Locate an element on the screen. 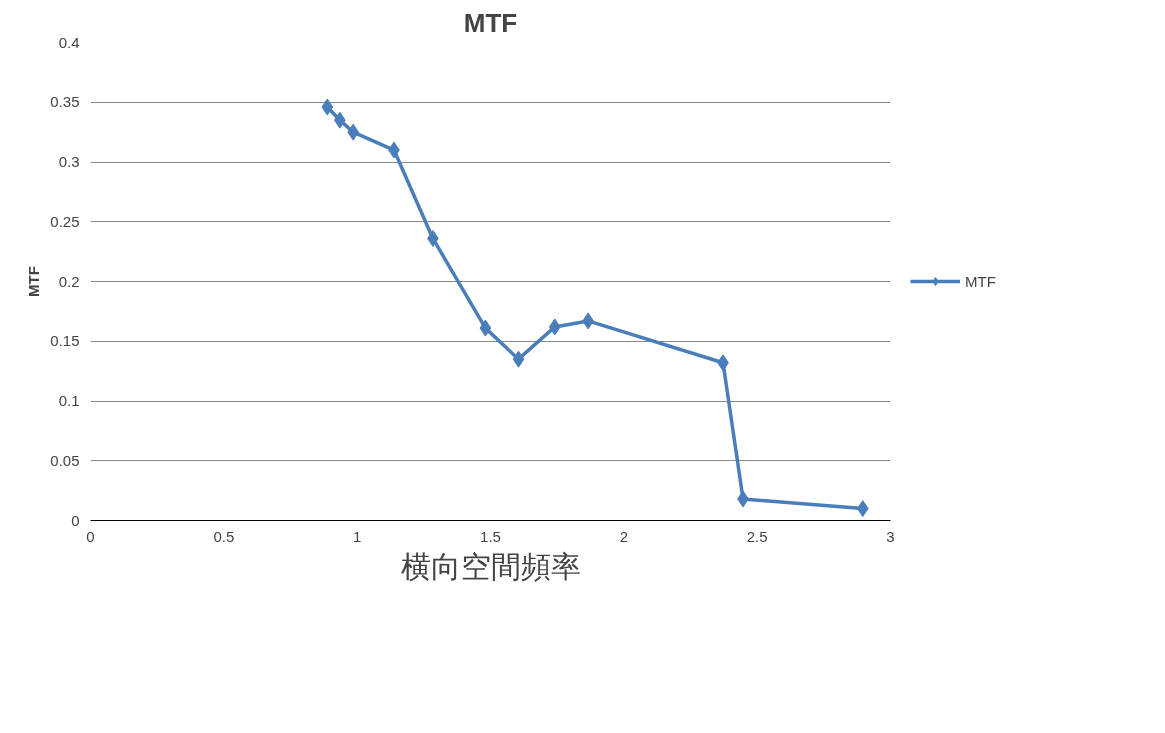 The image size is (1165, 733). y-tick-label: 0.35 is located at coordinates (65, 102).